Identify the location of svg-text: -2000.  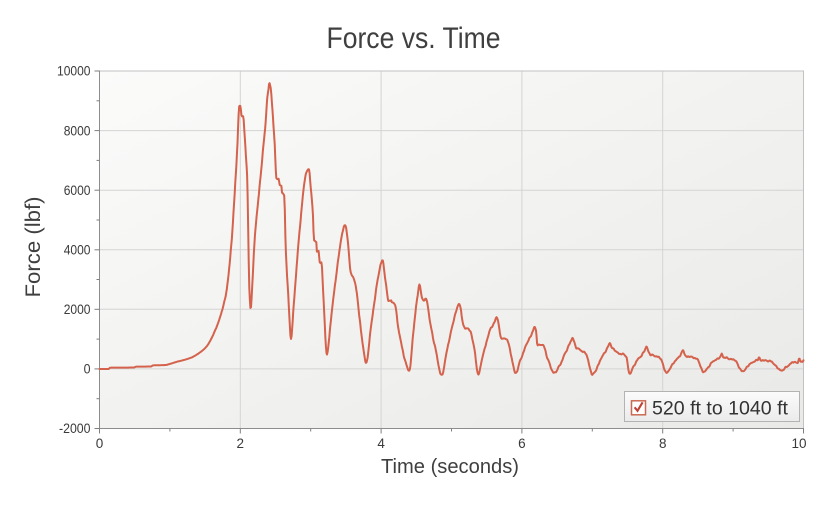
(75, 428).